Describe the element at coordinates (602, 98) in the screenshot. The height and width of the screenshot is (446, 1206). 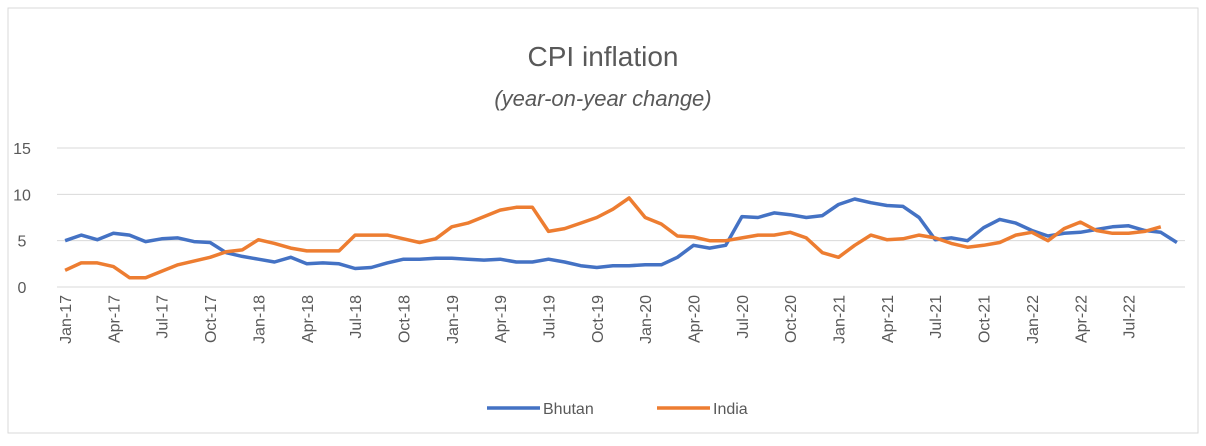
I see `chart-subtitle: (year-on-year change)` at that location.